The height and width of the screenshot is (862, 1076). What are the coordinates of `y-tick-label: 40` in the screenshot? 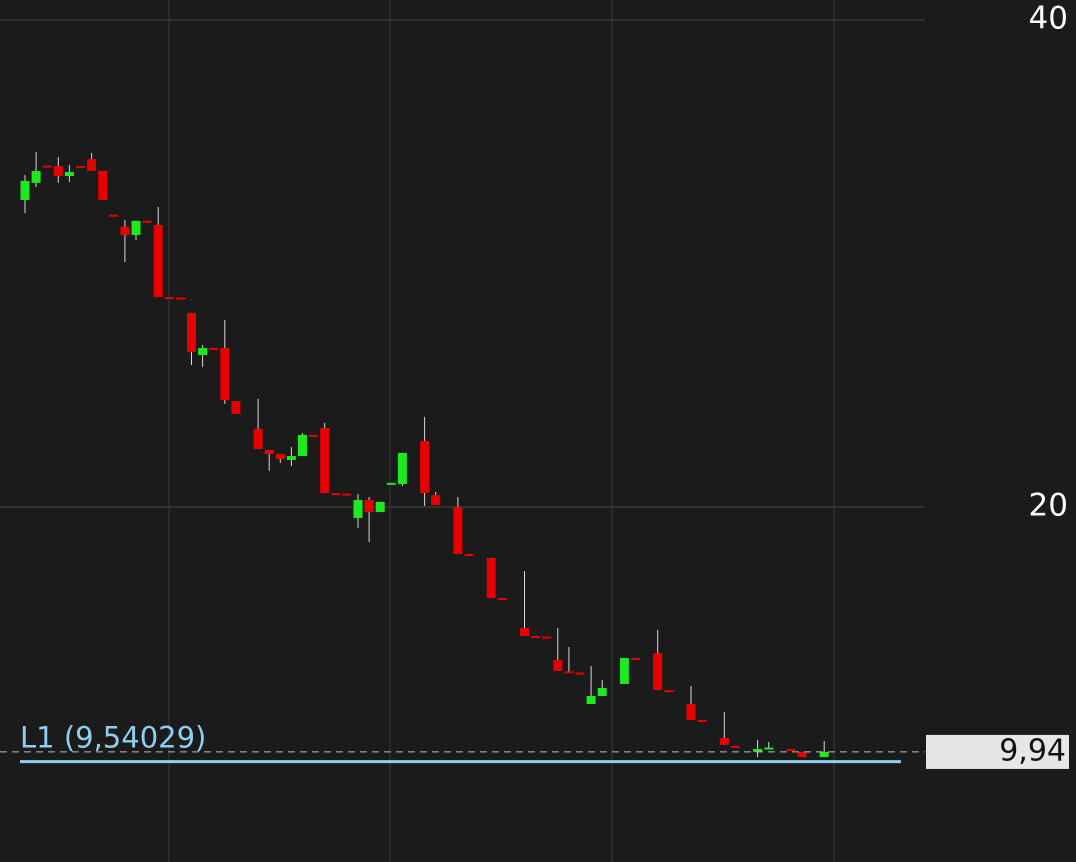 It's located at (1048, 18).